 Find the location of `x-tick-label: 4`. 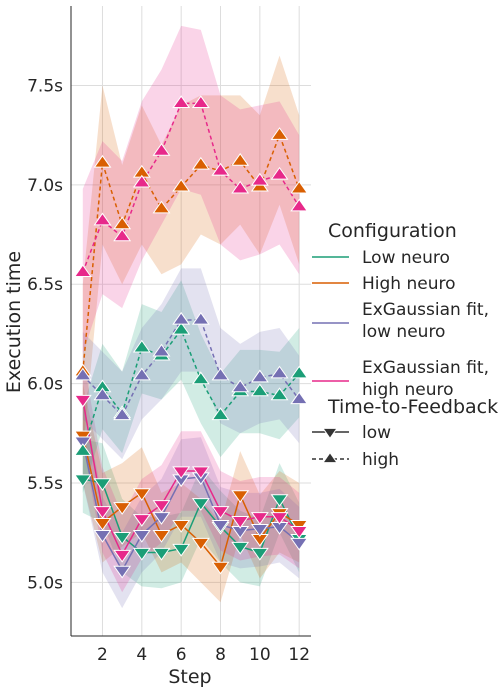

x-tick-label: 4 is located at coordinates (141, 655).